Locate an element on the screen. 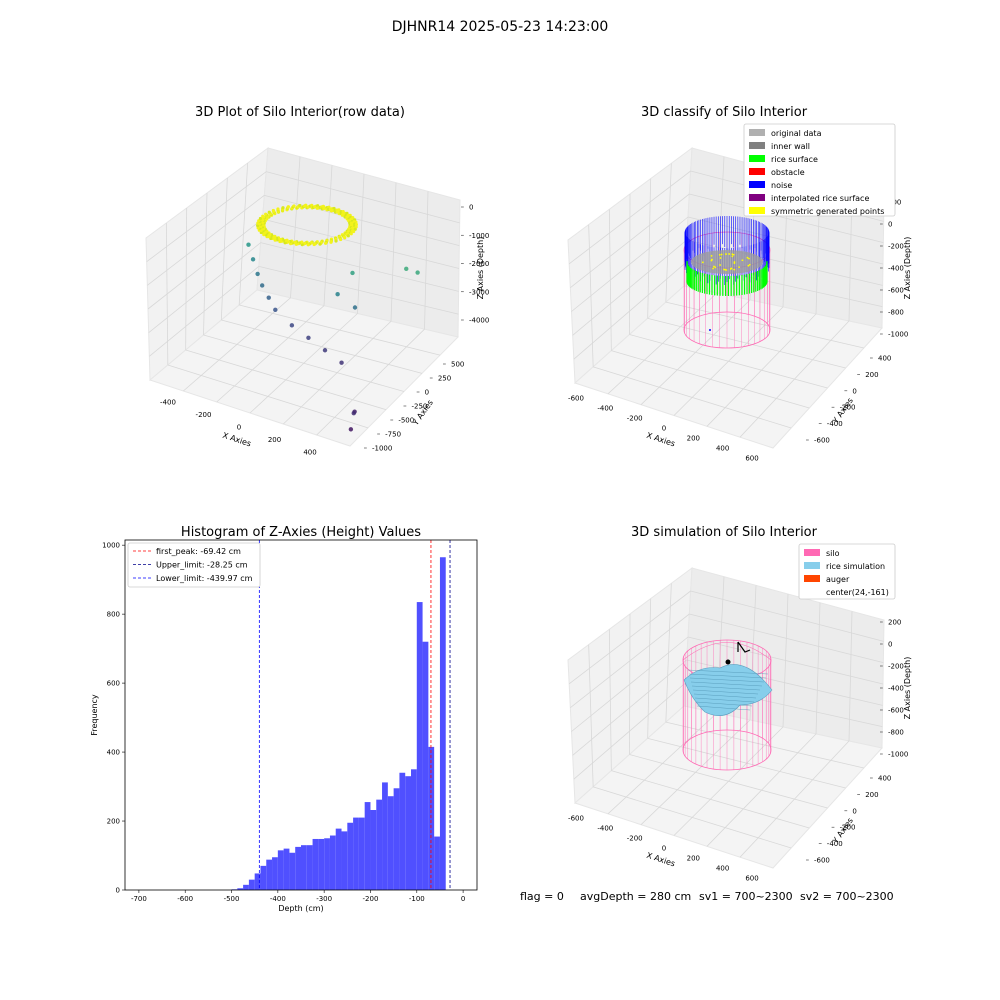 The width and height of the screenshot is (1000, 1000). cls-silo is located at coordinates (727, 290).